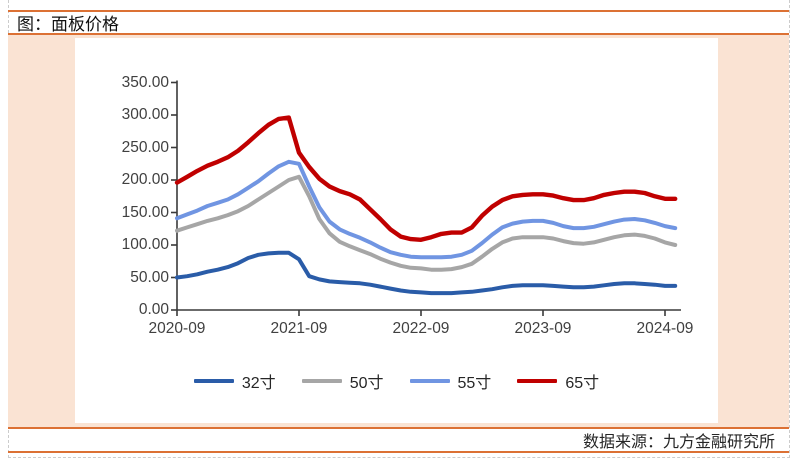 The height and width of the screenshot is (464, 795). What do you see at coordinates (391, 440) in the screenshot?
I see `source-row: 数据来源：九方金融研究所` at bounding box center [391, 440].